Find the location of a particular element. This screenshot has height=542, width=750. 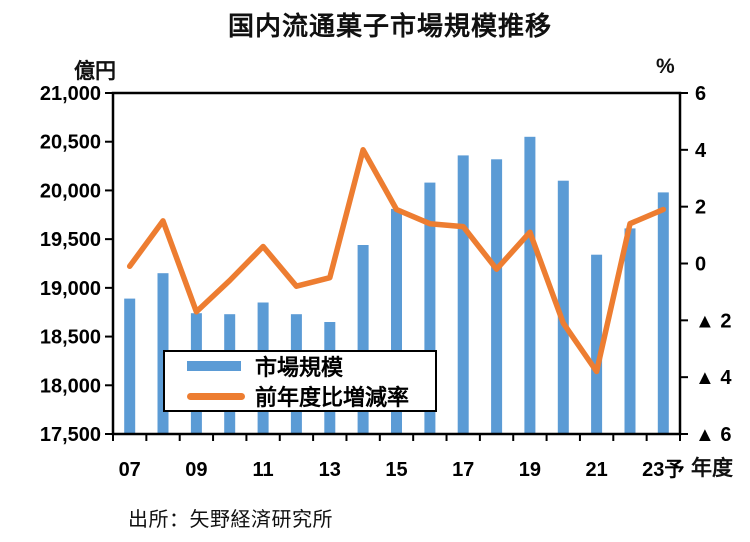

legend-market-size-label: 市場規模 is located at coordinates (299, 367).